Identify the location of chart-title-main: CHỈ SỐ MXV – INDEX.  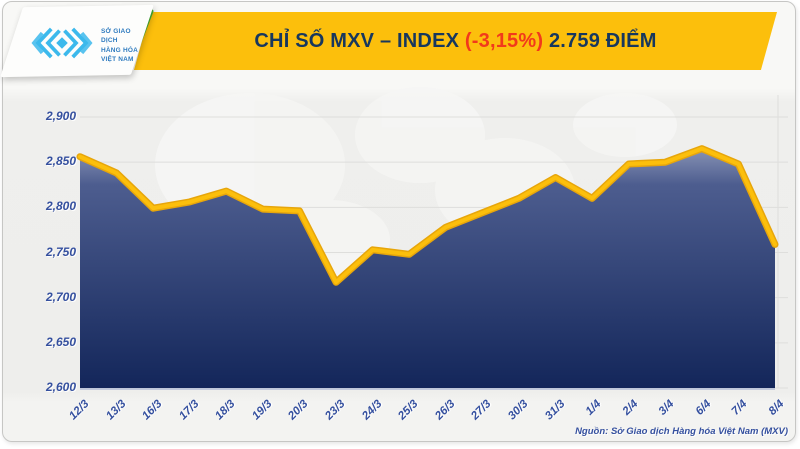
(359, 40).